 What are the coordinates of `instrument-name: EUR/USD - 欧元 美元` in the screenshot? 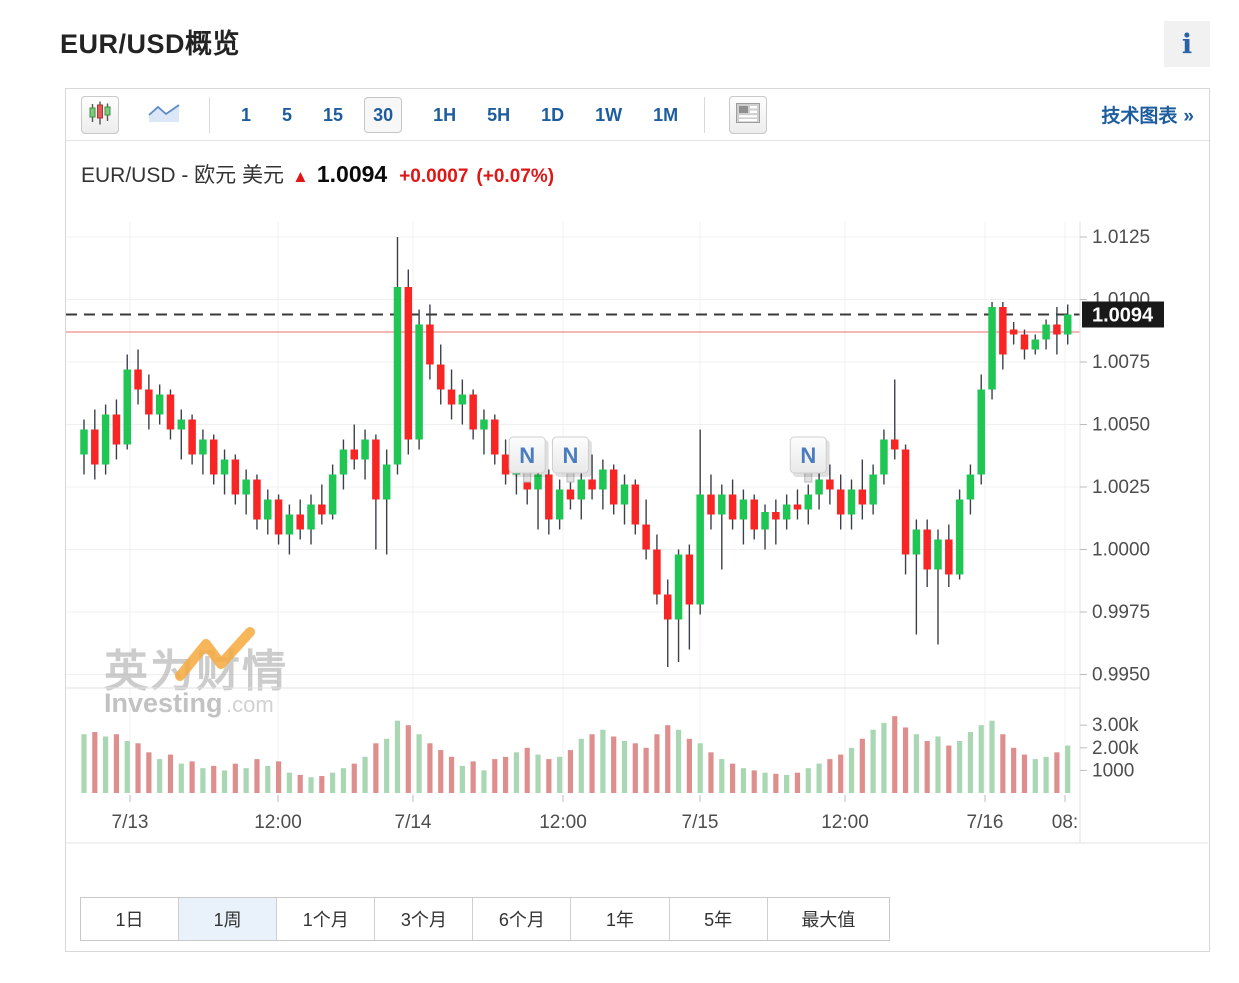 It's located at (183, 175).